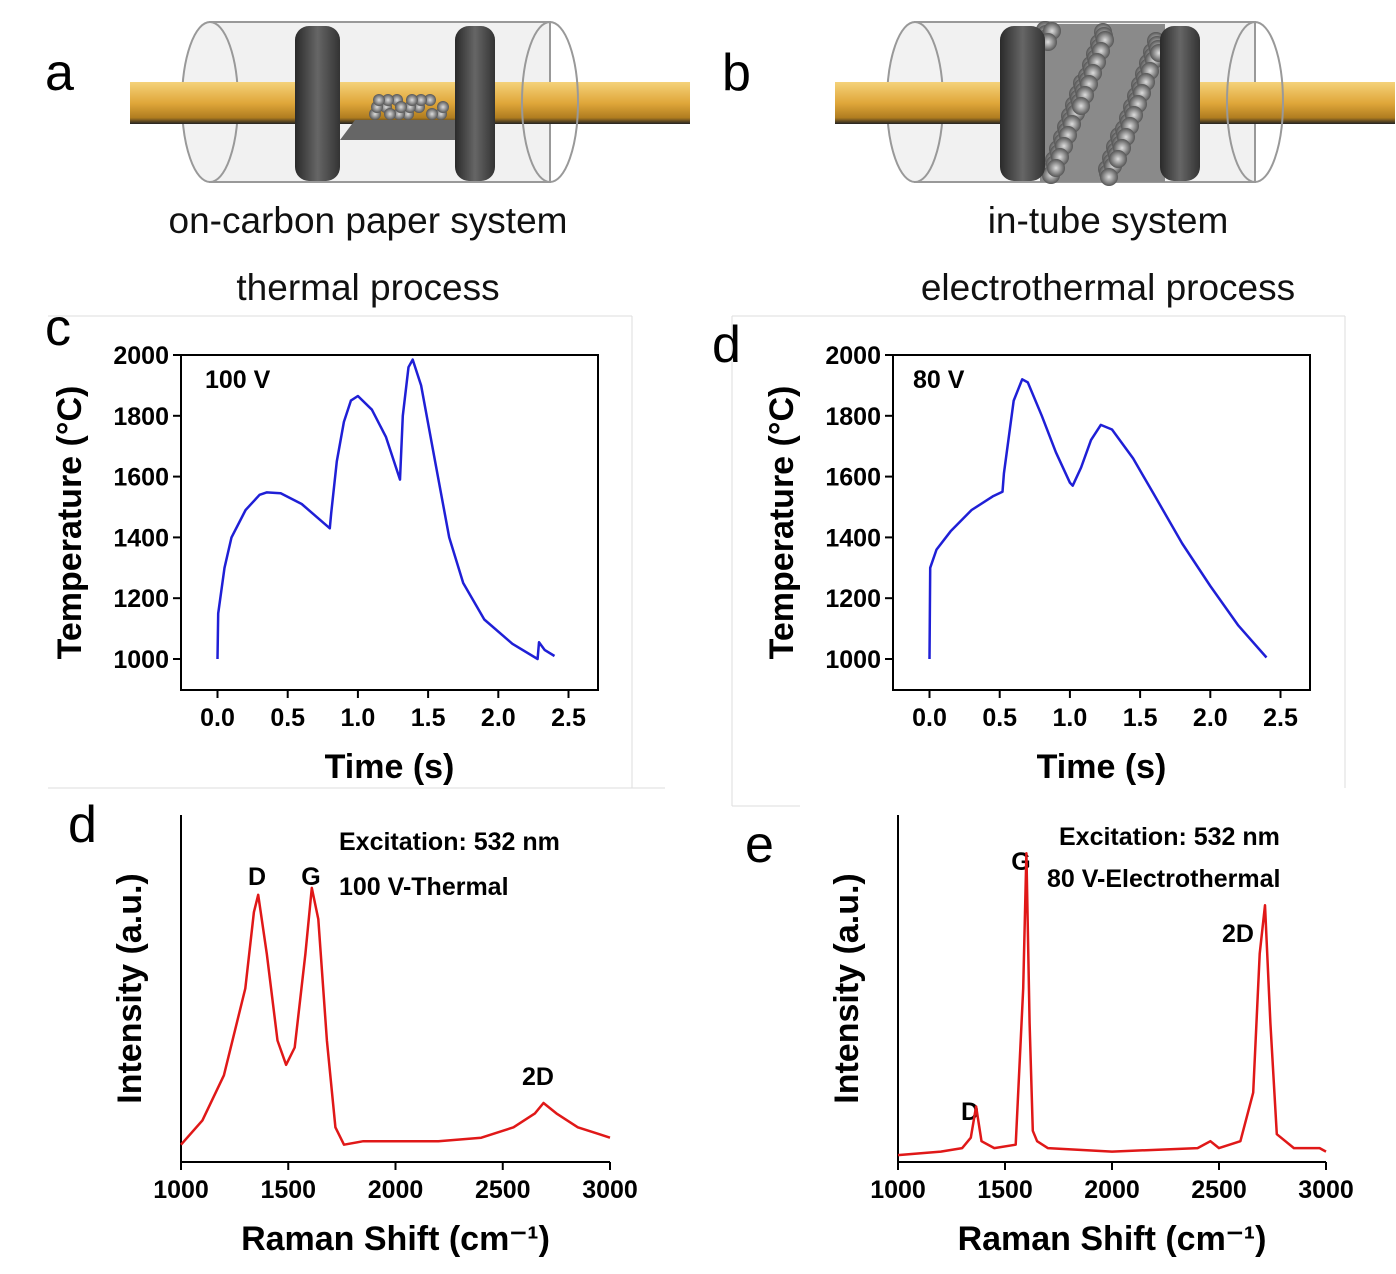 The image size is (1396, 1274). Describe the element at coordinates (310, 877) in the screenshot. I see `annotation: G` at that location.